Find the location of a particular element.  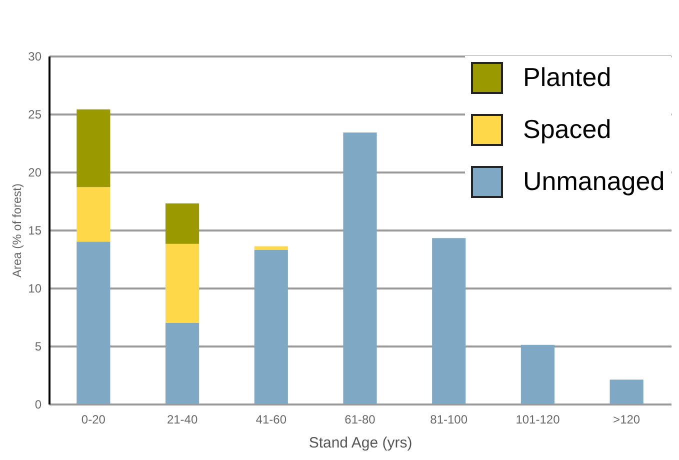

y-tick-label: 0 is located at coordinates (38, 405).